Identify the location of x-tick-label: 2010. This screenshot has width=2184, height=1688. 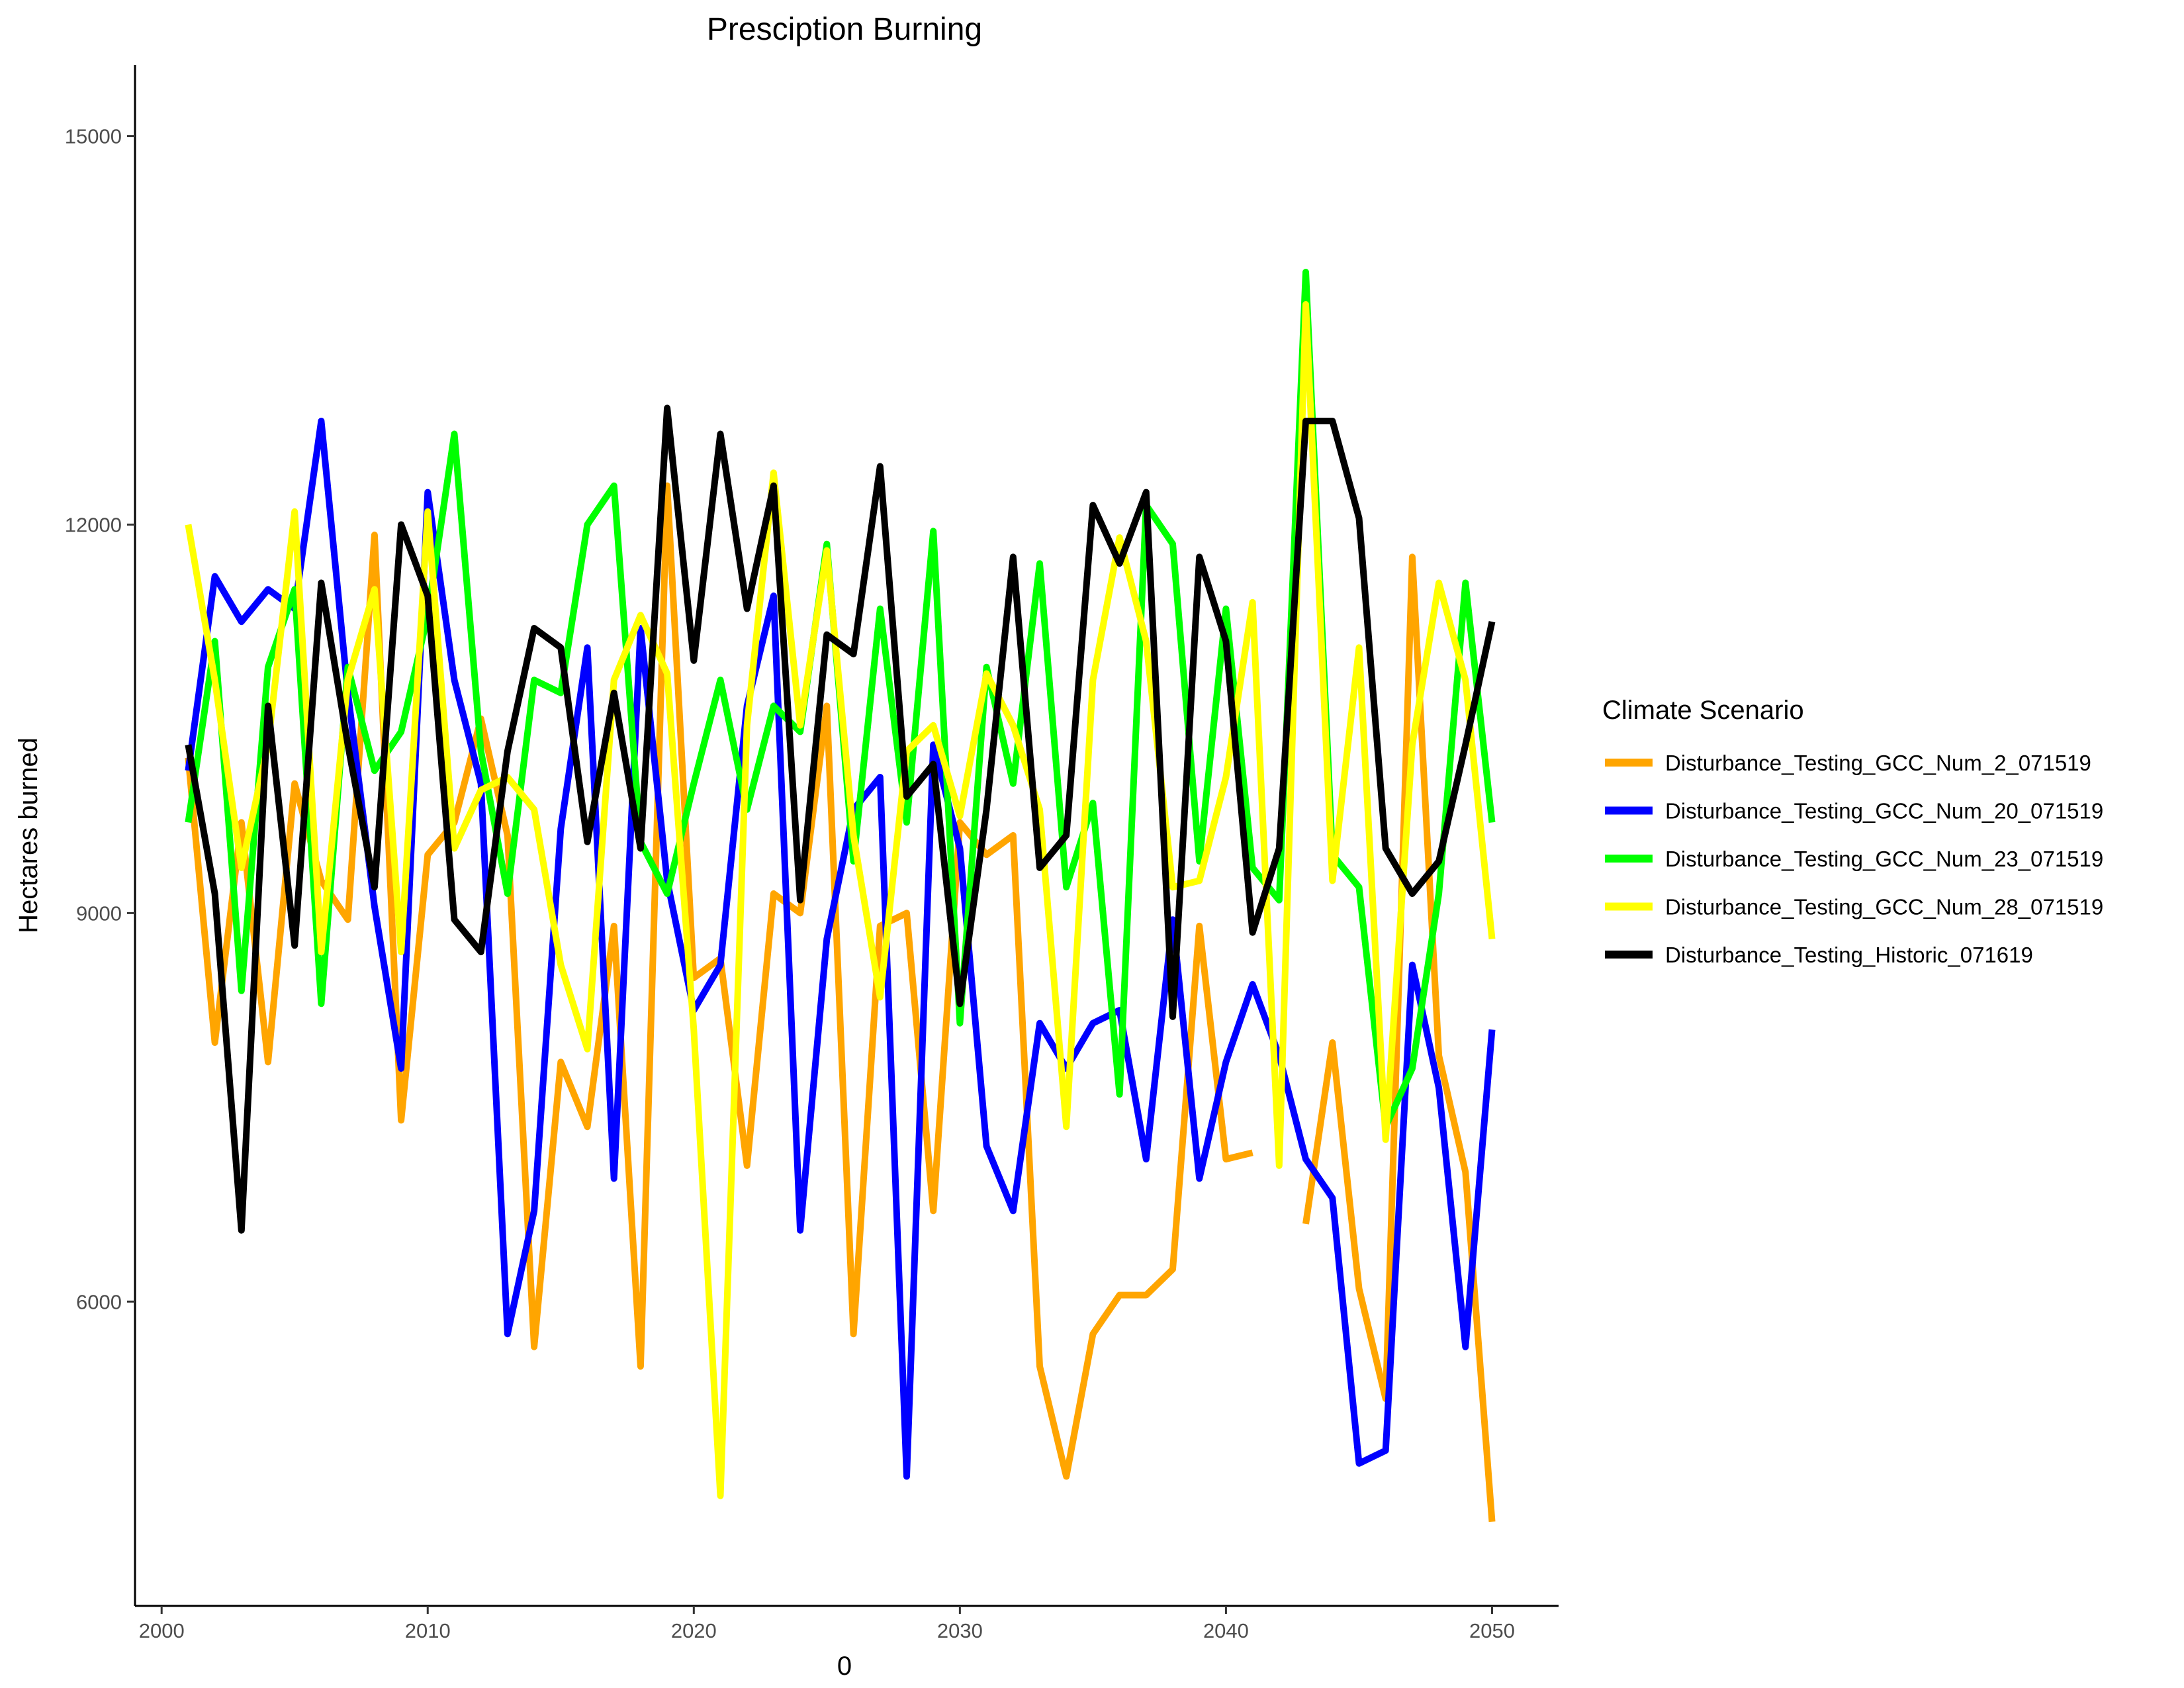
(428, 1630).